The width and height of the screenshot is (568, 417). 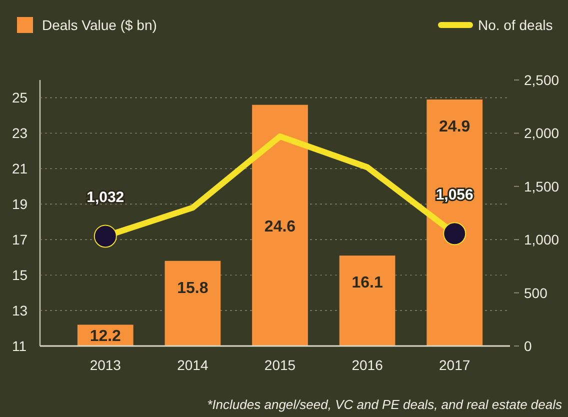 What do you see at coordinates (536, 292) in the screenshot?
I see `y2-tick-label: 500` at bounding box center [536, 292].